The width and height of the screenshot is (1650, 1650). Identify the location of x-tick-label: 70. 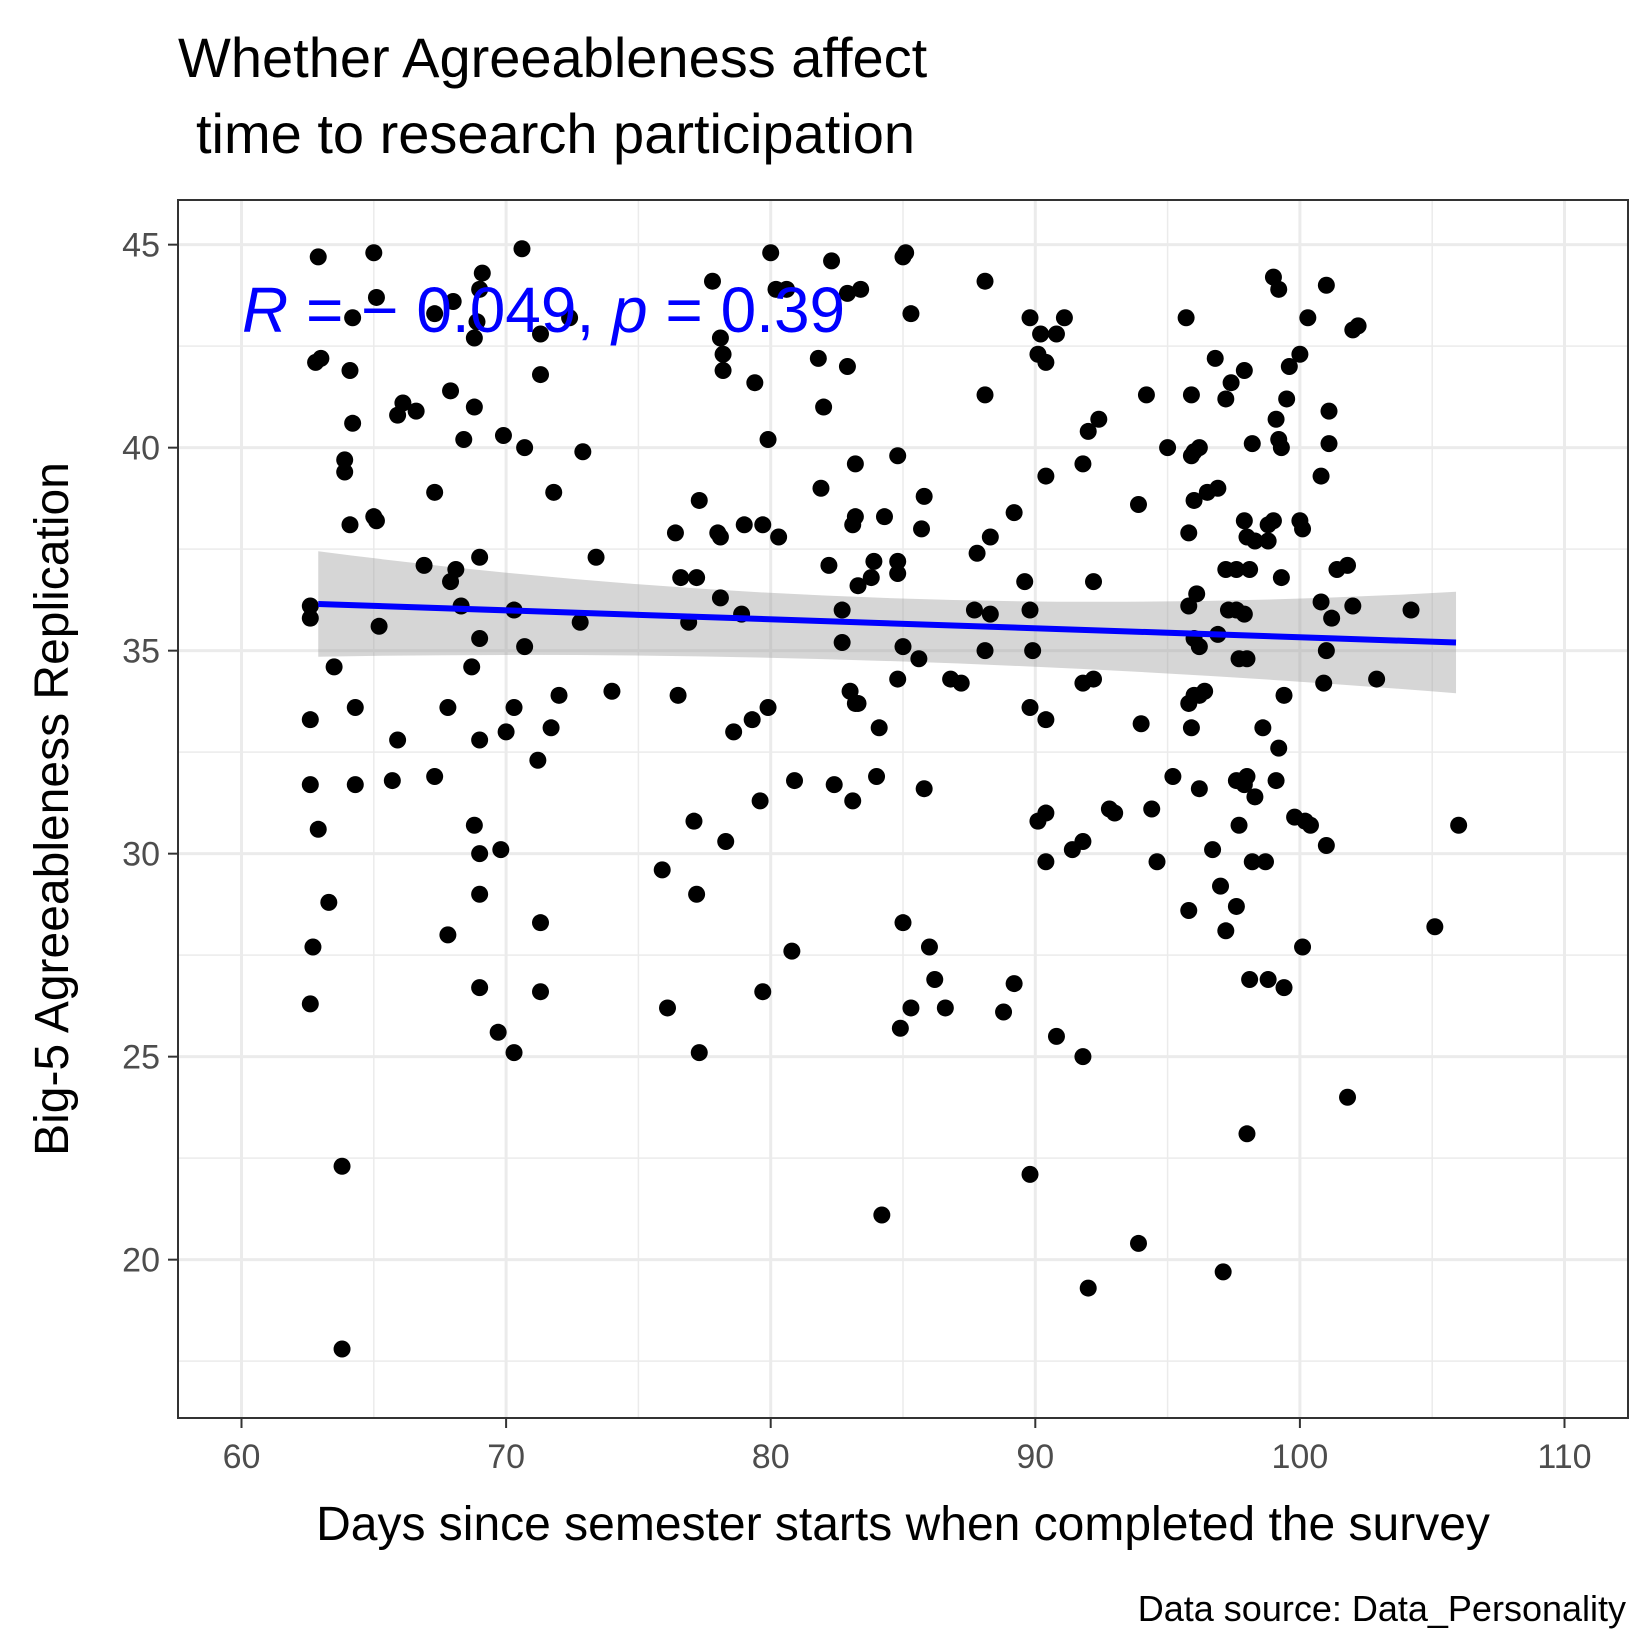
(506, 1457).